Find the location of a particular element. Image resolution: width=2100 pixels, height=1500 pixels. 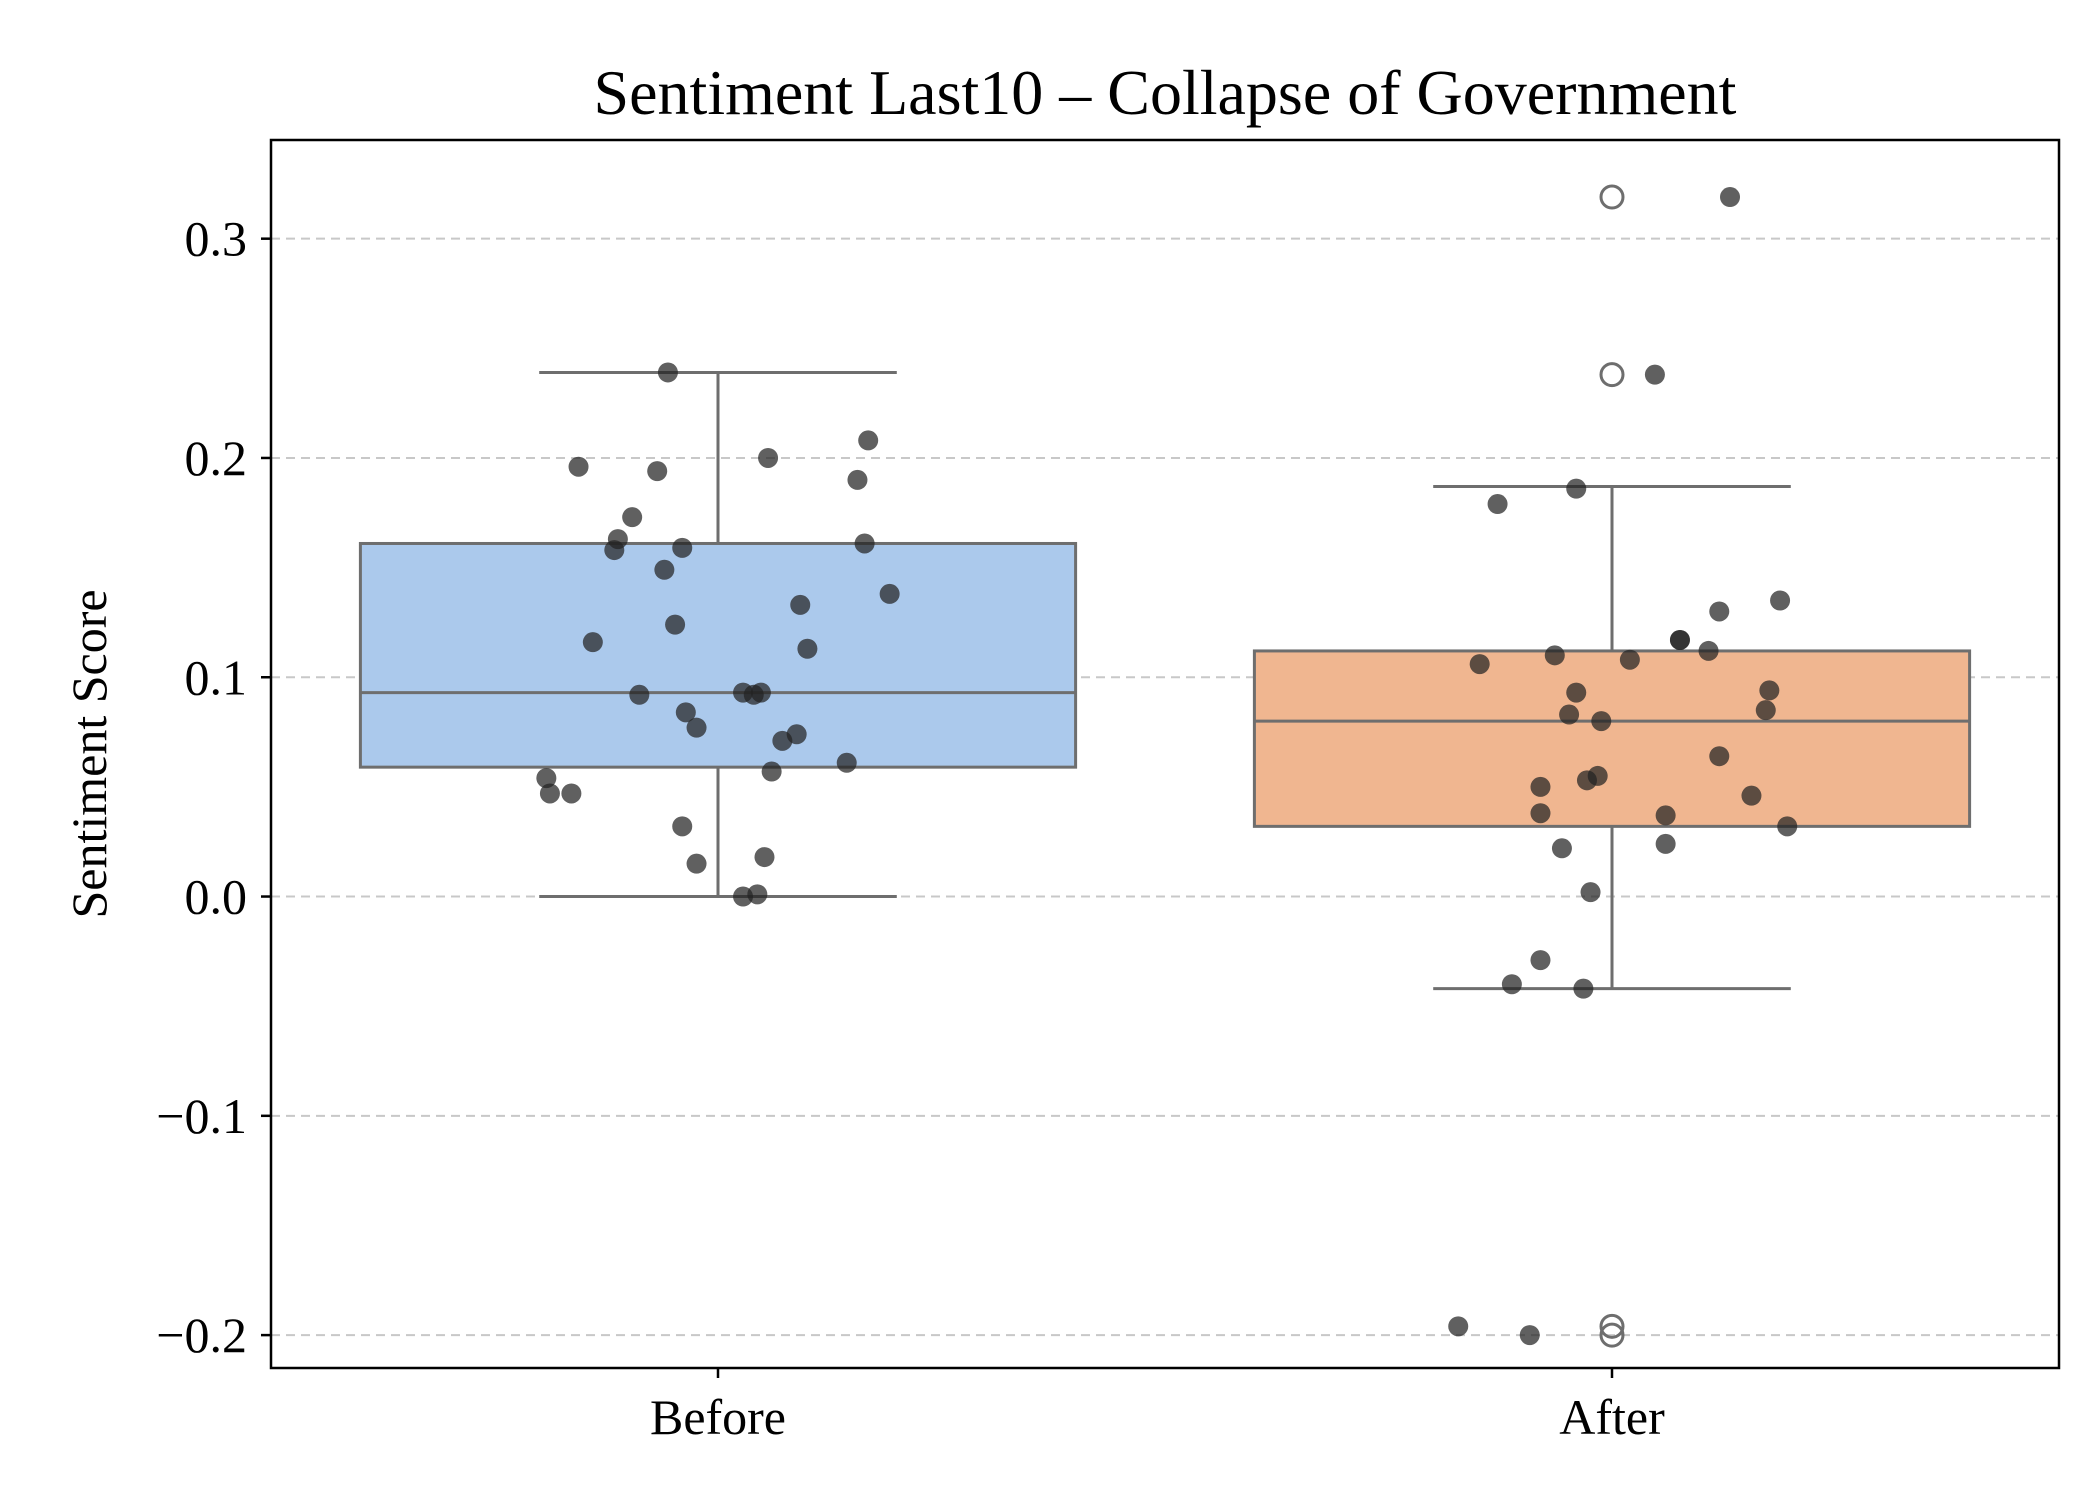

before-box is located at coordinates (718, 655).